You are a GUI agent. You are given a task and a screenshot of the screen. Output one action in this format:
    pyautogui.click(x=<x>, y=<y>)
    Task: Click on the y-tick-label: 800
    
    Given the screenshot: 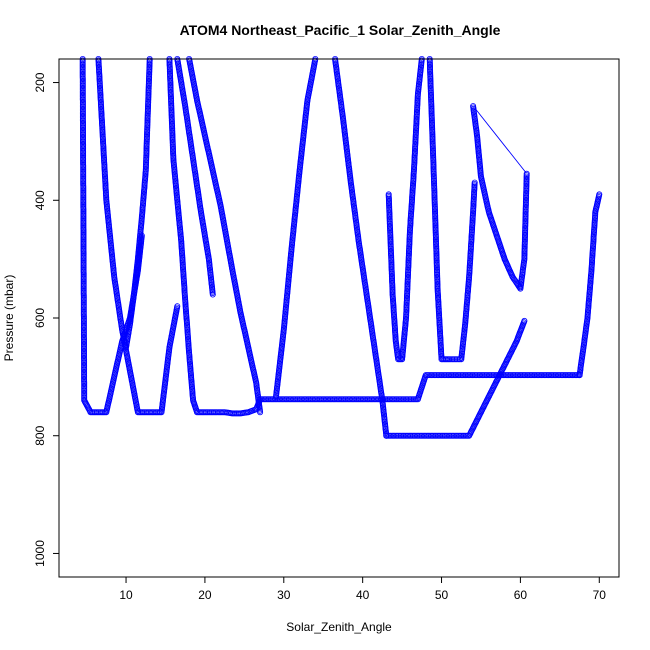 What is the action you would take?
    pyautogui.click(x=40, y=435)
    